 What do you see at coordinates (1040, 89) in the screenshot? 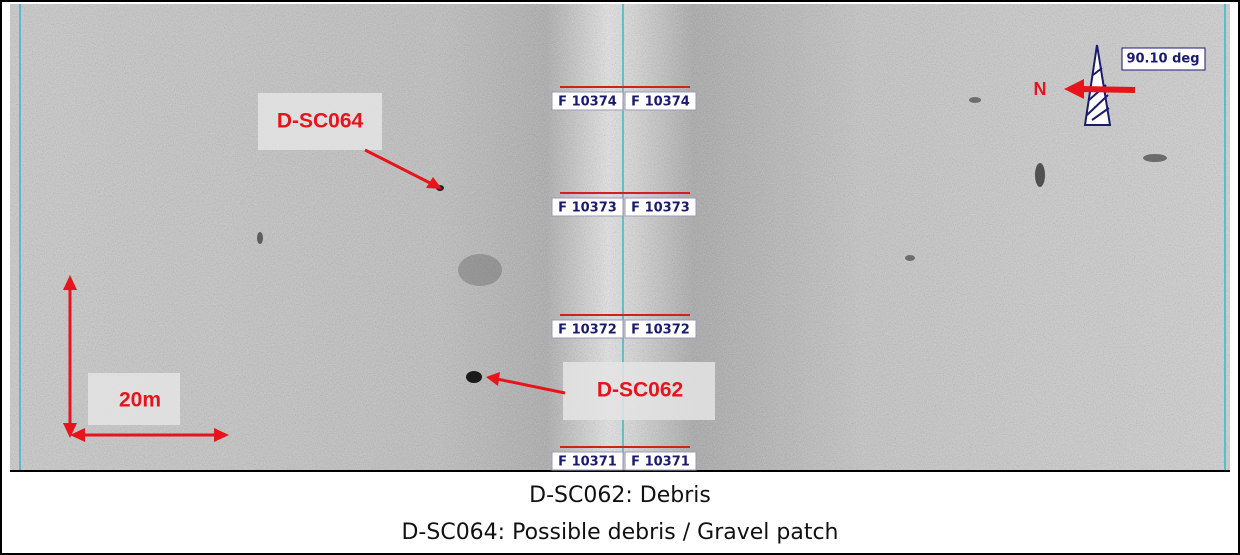
I see `north-label: N` at bounding box center [1040, 89].